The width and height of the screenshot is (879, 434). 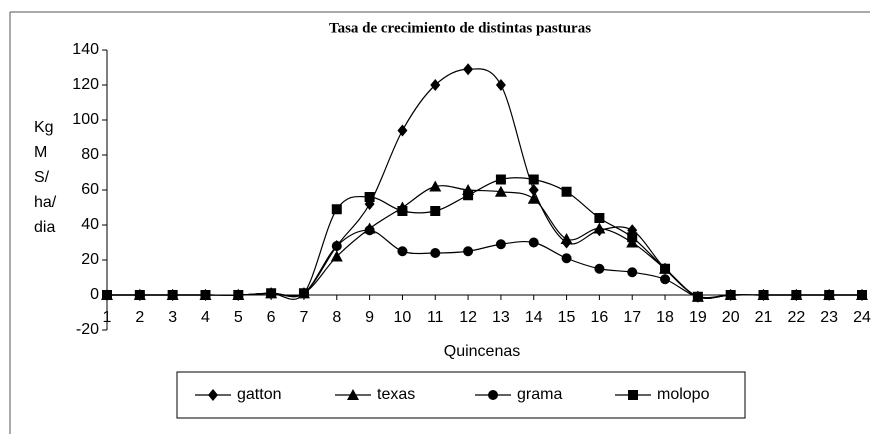 I want to click on y-tick-label: 20, so click(x=90, y=259).